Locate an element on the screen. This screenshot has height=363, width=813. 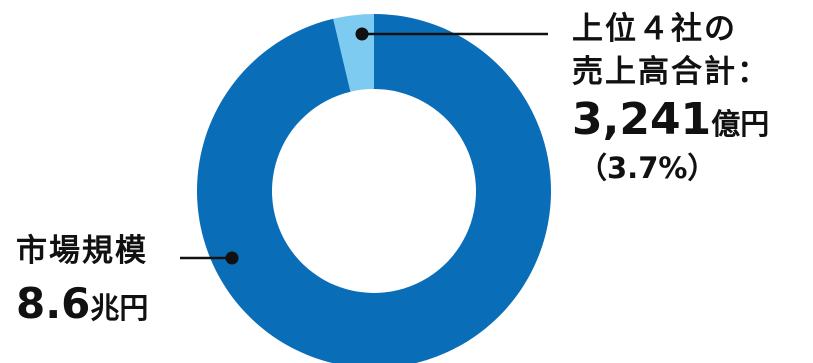
market-unit: 兆円 is located at coordinates (119, 308).